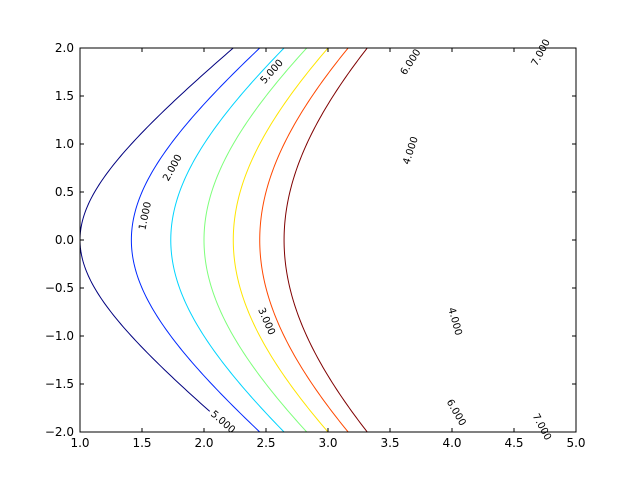 The height and width of the screenshot is (480, 640). Describe the element at coordinates (575, 443) in the screenshot. I see `x-tick-label: 5.0` at that location.